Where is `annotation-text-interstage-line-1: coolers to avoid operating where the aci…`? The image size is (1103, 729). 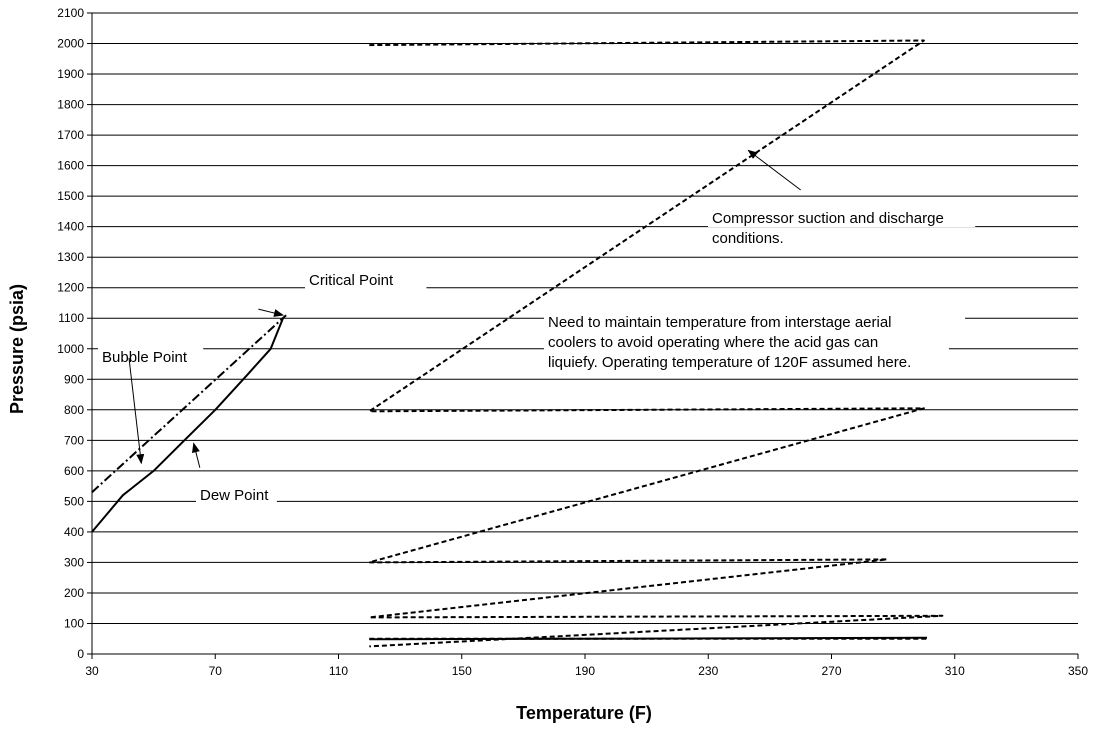
annotation-text-interstage-line-1: coolers to avoid operating where the aci… is located at coordinates (713, 342).